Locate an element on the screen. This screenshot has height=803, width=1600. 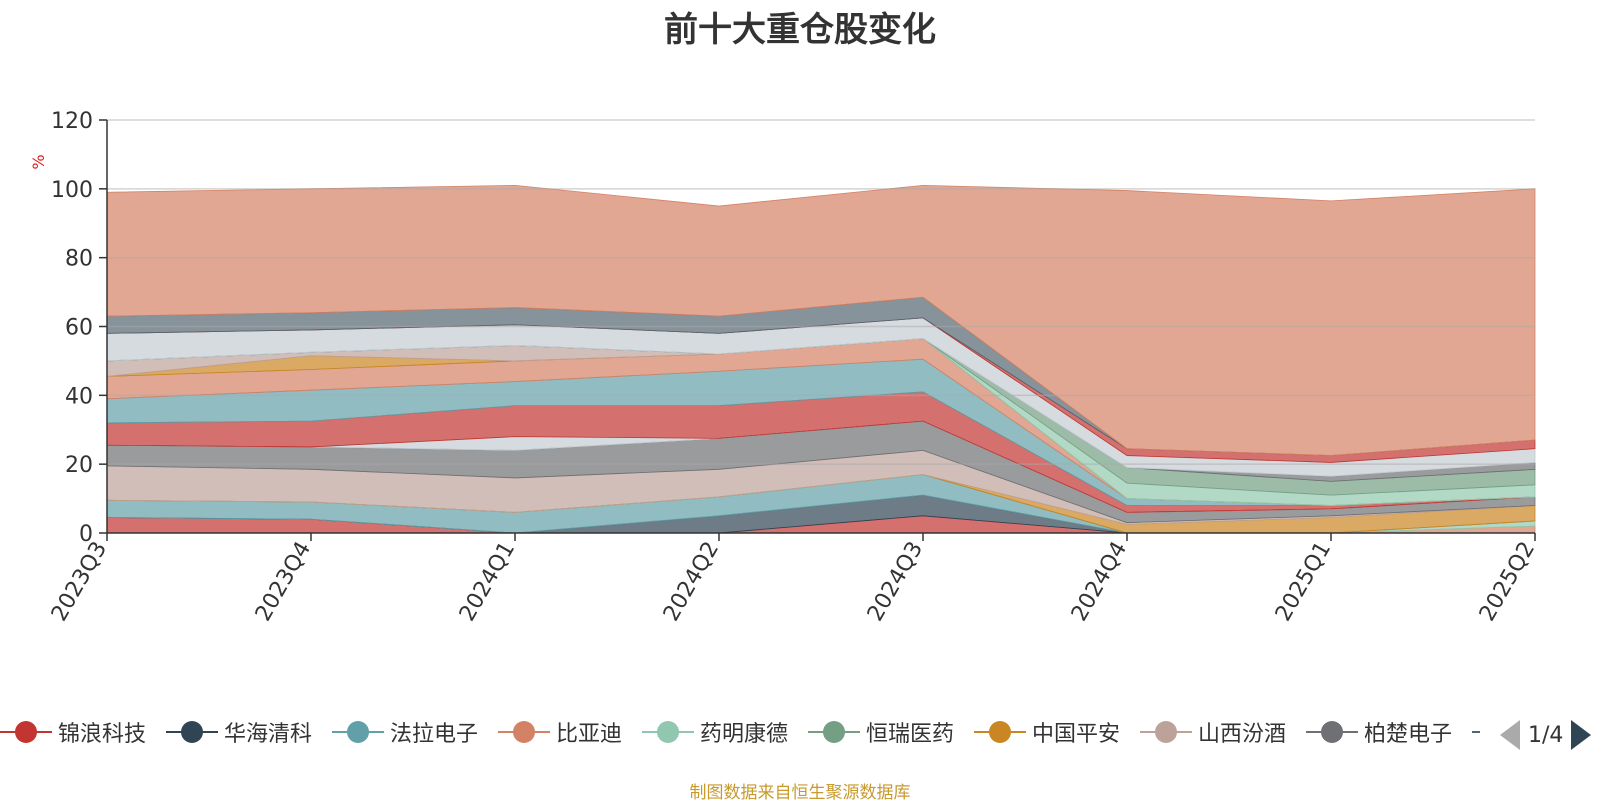
x-tick-label-7: 2025Q2 is located at coordinates (1507, 582).